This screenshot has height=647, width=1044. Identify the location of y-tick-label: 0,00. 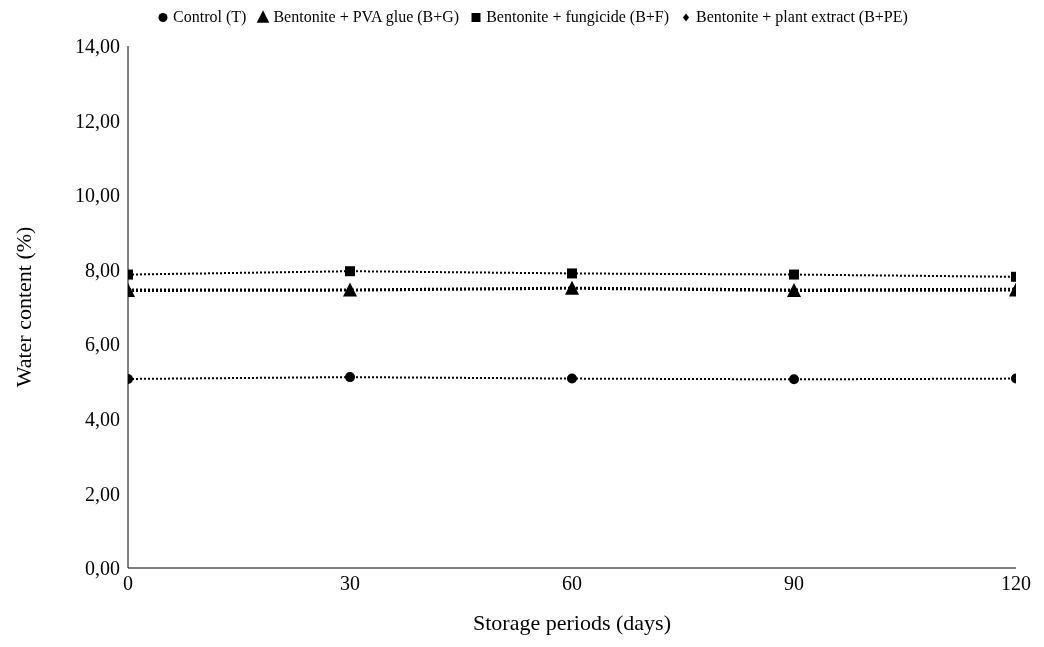
(102, 568).